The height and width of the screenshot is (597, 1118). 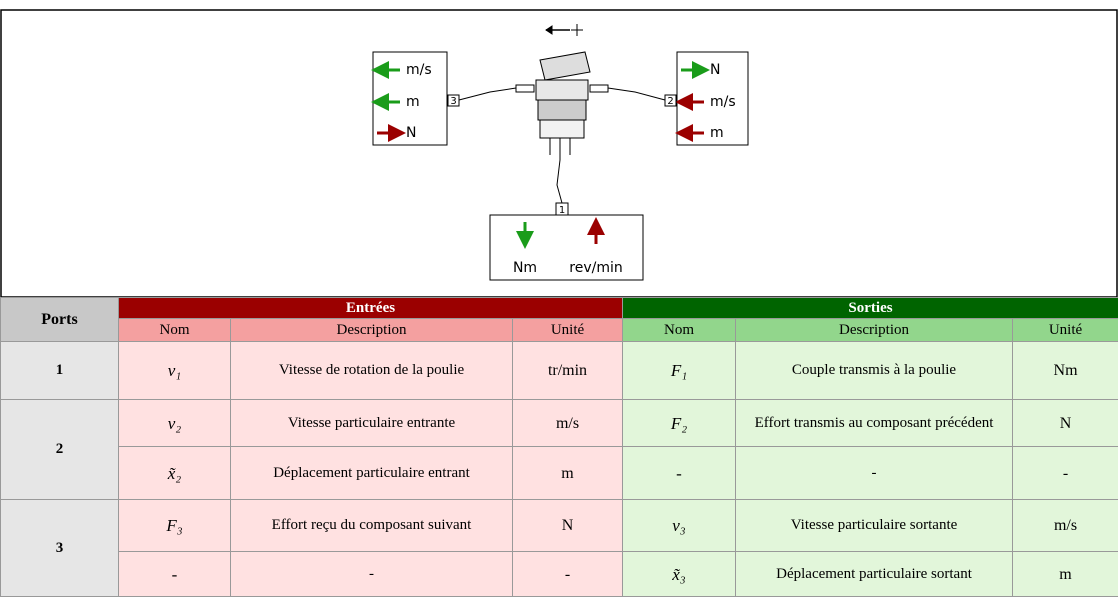 What do you see at coordinates (59, 319) in the screenshot?
I see `header: Ports` at bounding box center [59, 319].